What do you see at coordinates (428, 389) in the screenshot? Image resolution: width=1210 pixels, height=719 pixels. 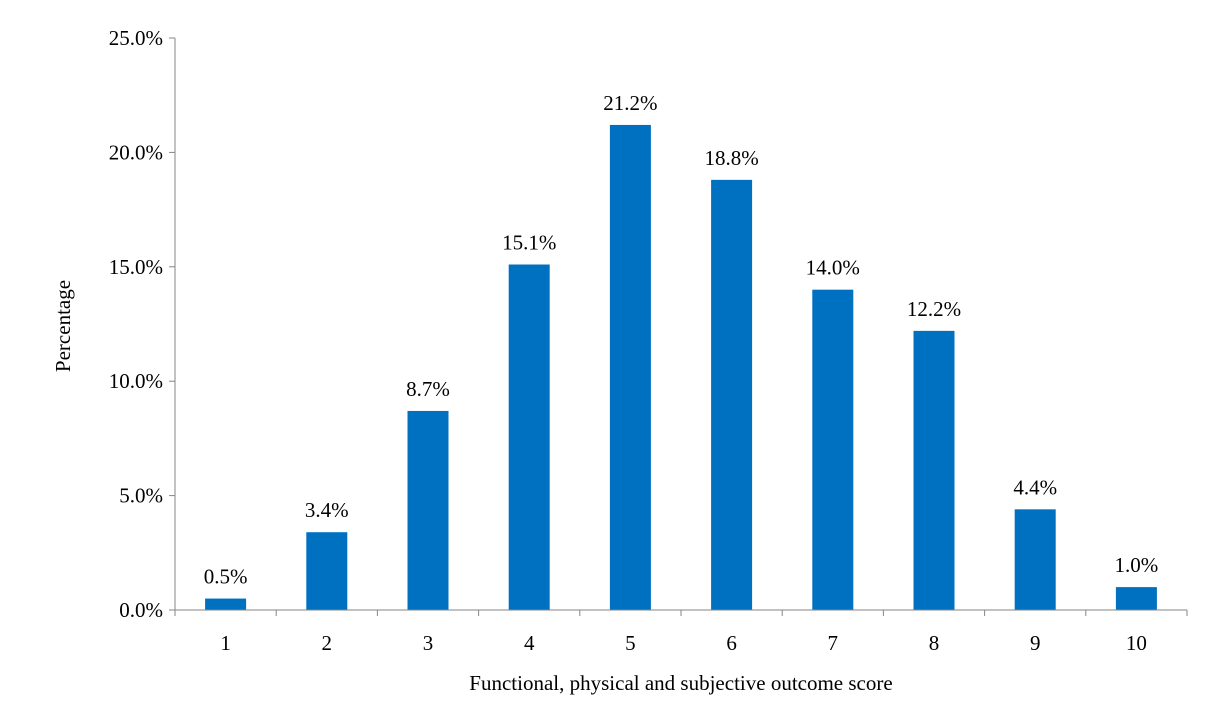 I see `data-label: 8.7%` at bounding box center [428, 389].